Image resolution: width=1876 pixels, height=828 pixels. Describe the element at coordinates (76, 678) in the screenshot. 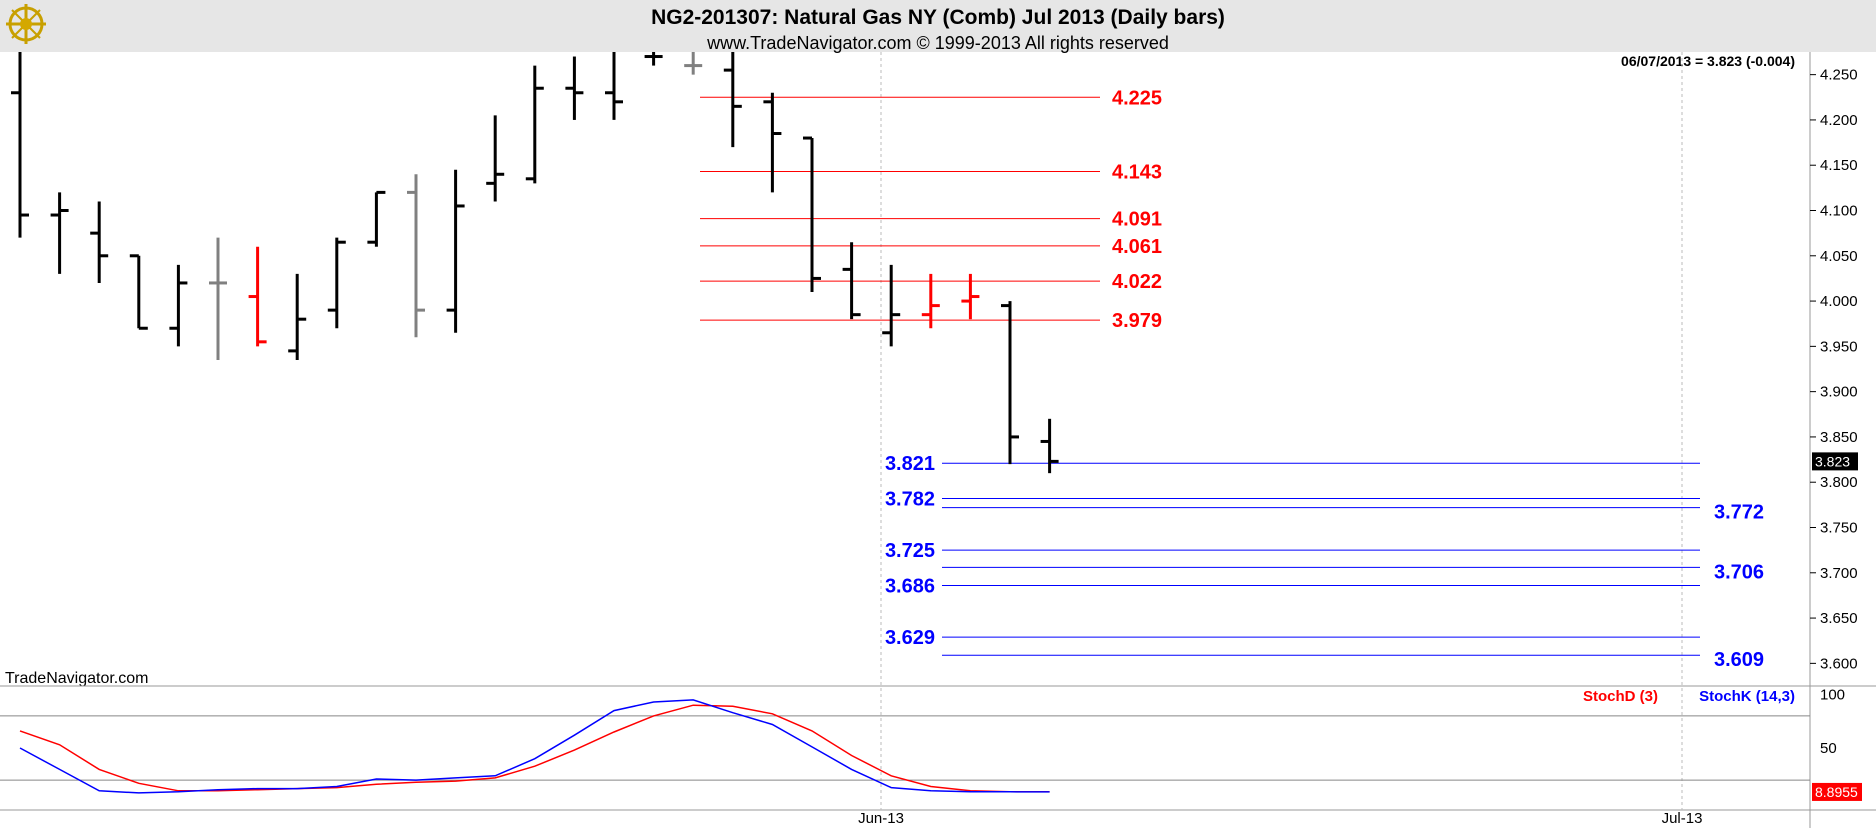

I see `watermark-text: TradeNavigator.com` at that location.